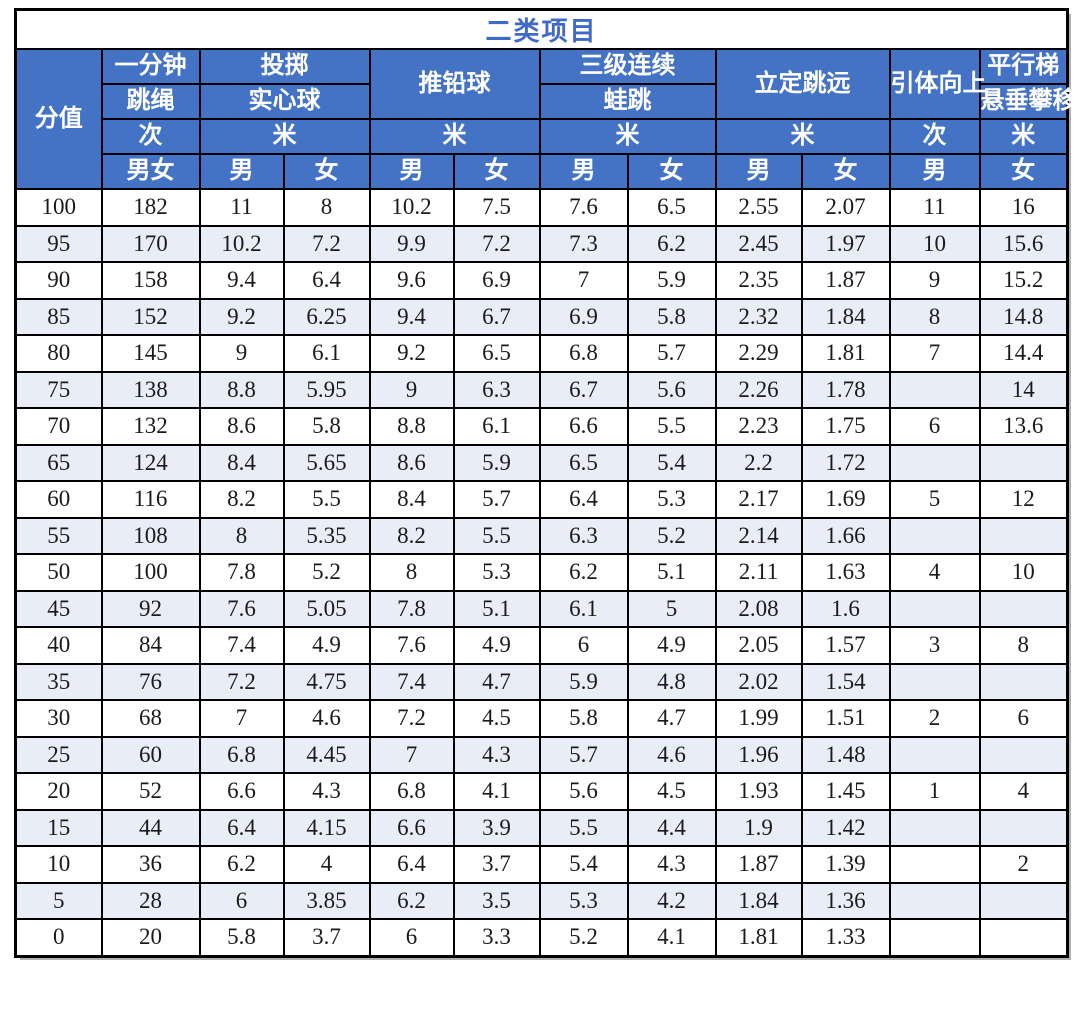 The height and width of the screenshot is (1013, 1080). Describe the element at coordinates (150, 243) in the screenshot. I see `value-cell: 170` at that location.